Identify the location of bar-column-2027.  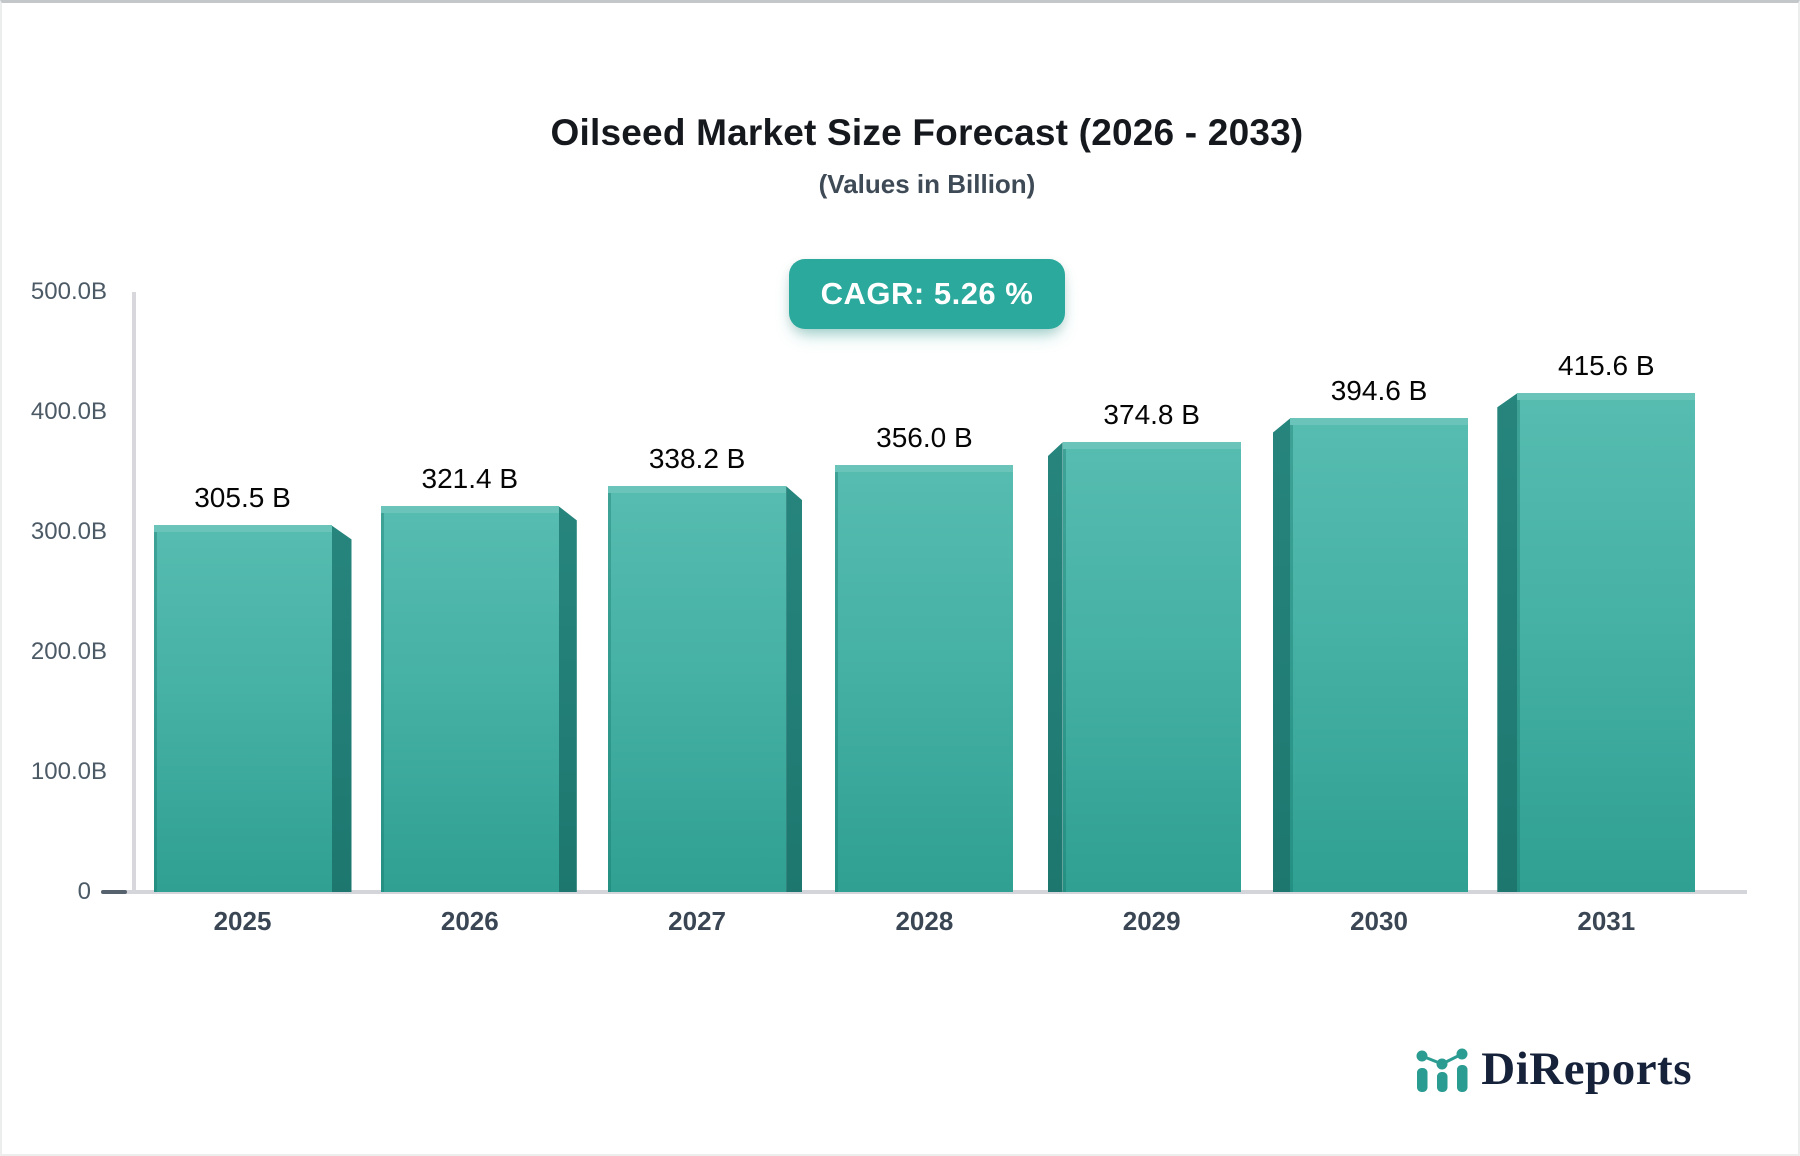
(705, 689).